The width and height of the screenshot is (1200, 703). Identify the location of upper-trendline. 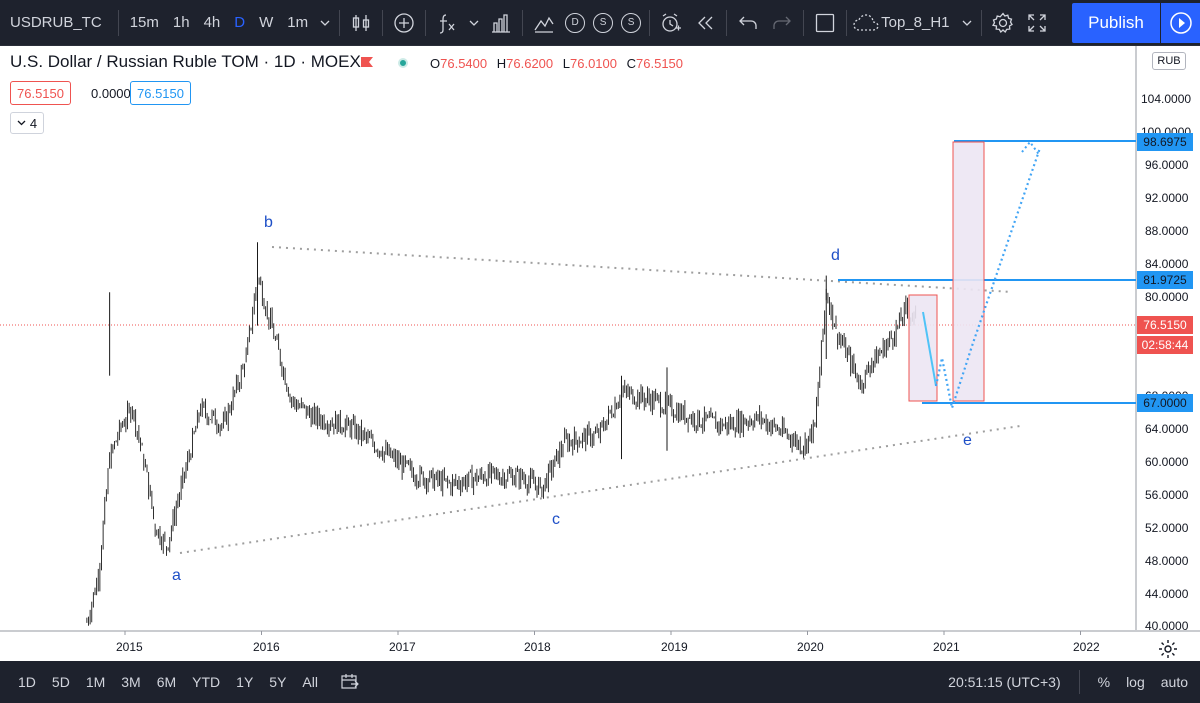
(642, 269).